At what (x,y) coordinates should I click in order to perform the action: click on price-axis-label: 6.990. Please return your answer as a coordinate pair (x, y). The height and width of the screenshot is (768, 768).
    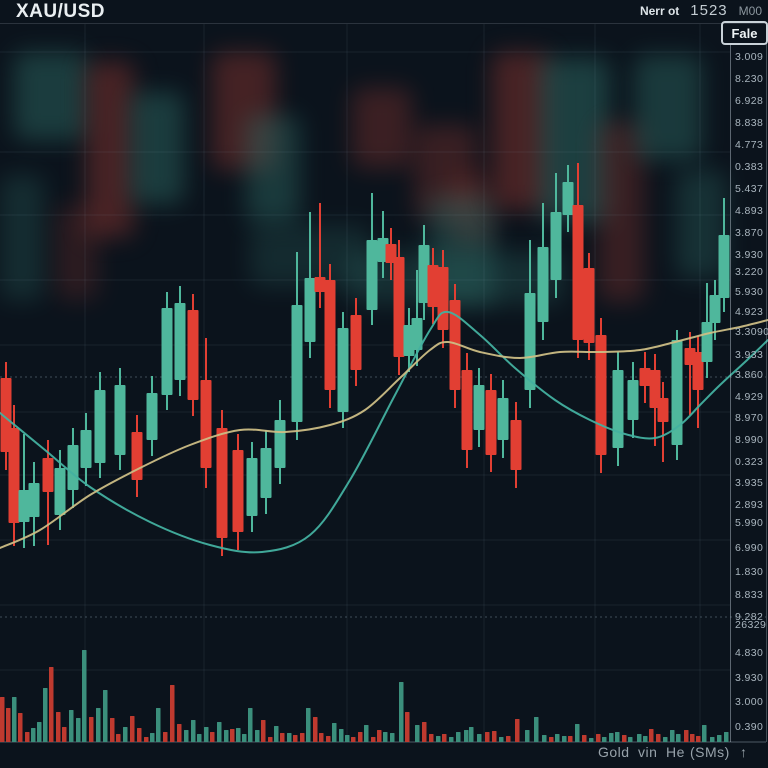
    Looking at the image, I should click on (749, 548).